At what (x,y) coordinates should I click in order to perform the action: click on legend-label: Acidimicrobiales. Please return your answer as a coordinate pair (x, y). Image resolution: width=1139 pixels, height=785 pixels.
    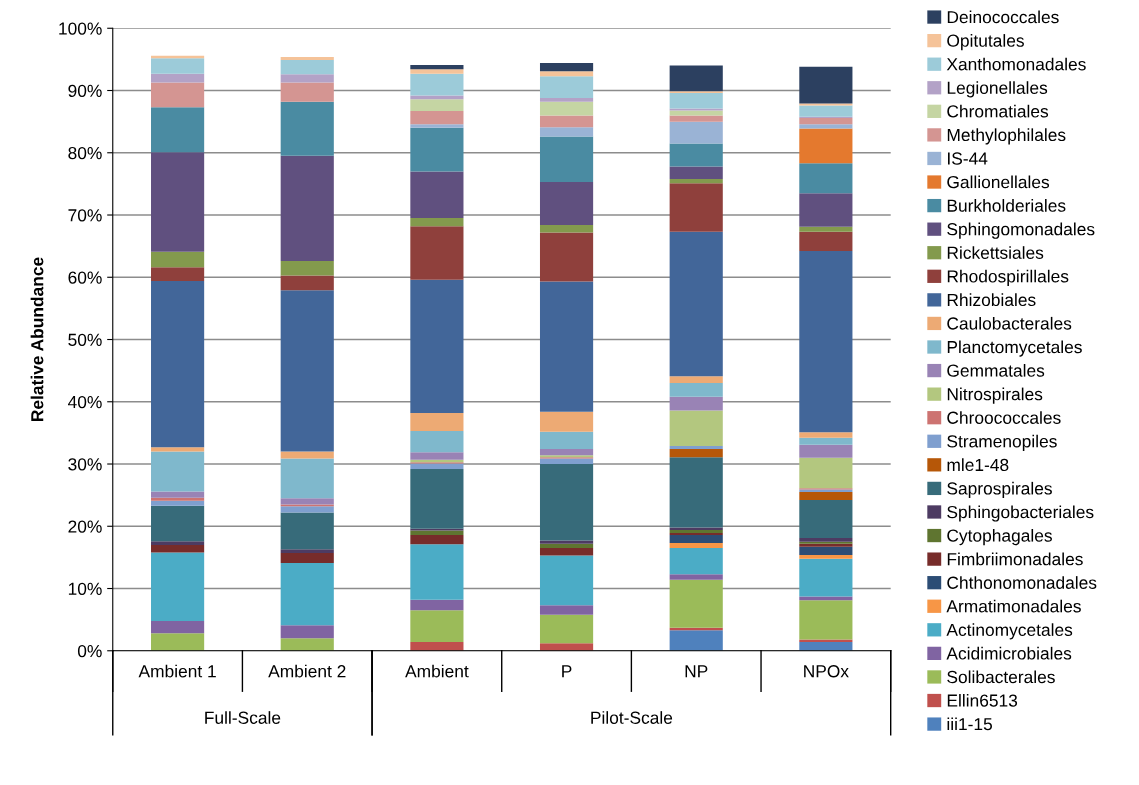
    Looking at the image, I should click on (1009, 653).